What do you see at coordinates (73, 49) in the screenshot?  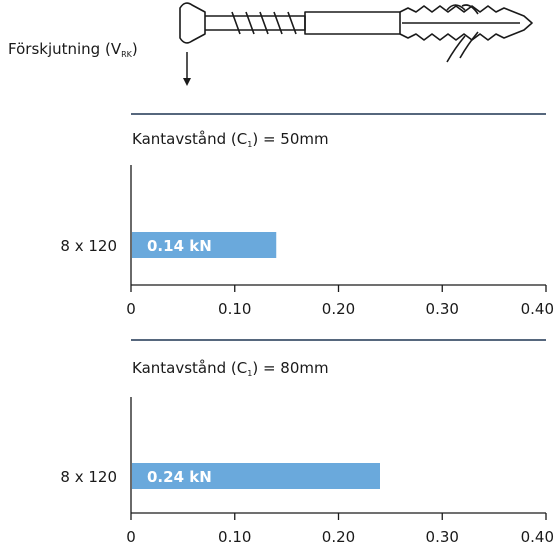 I see `shear-label: Förskjutning (VRK)` at bounding box center [73, 49].